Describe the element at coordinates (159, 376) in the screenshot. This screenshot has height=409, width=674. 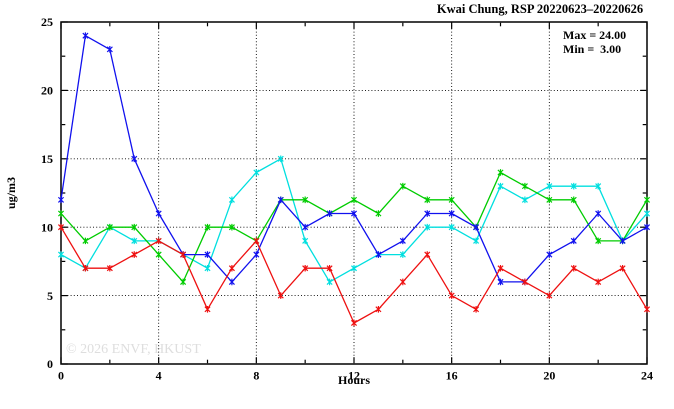
I see `x-tick-label-4: 4` at that location.